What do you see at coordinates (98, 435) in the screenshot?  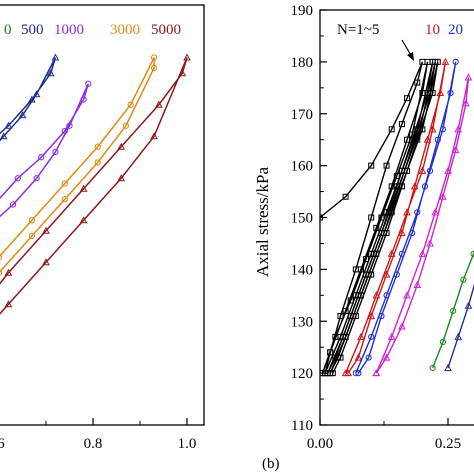 I see `panel-a-x-ticks: .6 0.8 1.0` at bounding box center [98, 435].